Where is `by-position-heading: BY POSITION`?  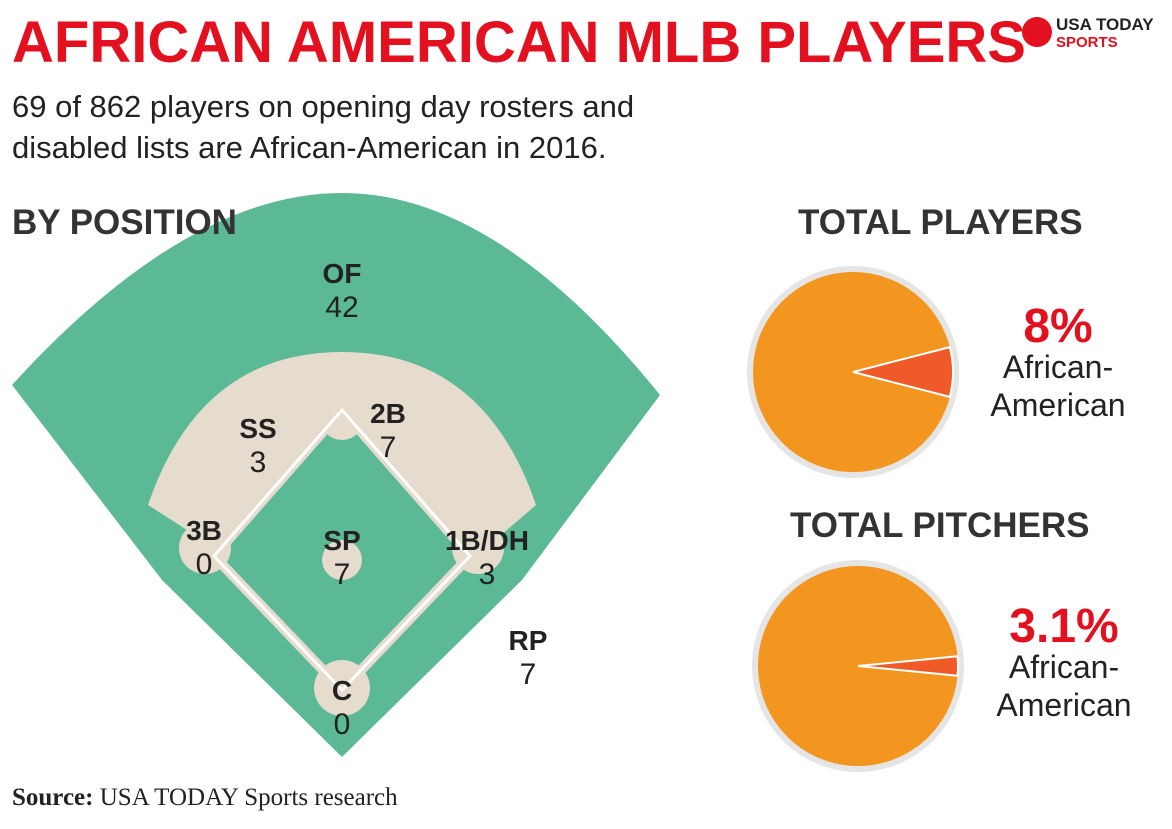 by-position-heading: BY POSITION is located at coordinates (124, 222).